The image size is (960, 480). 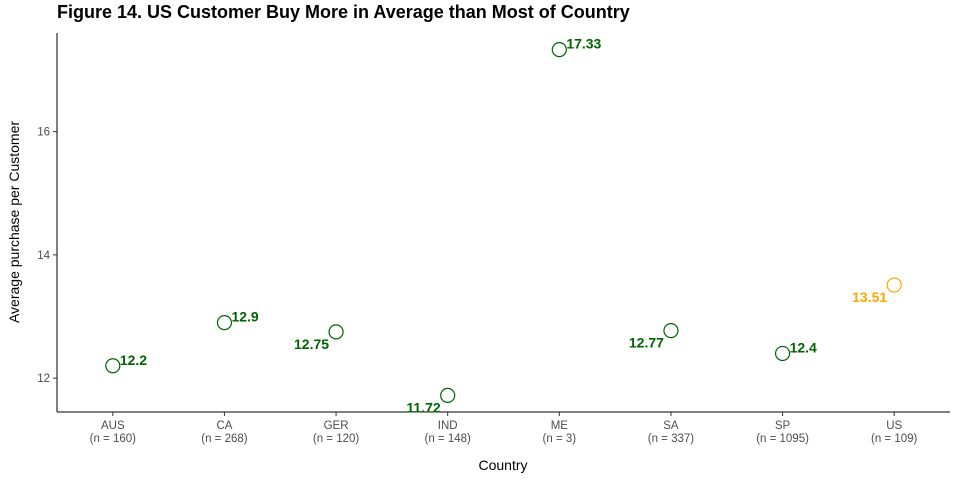 What do you see at coordinates (671, 439) in the screenshot?
I see `x-tick-count-label: (n = 337)` at bounding box center [671, 439].